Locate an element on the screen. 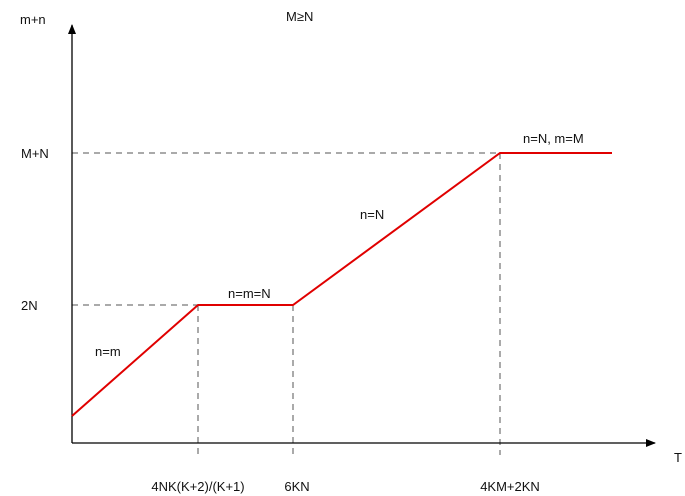  x-tick-label: 4NK(K+2)/(K+1) is located at coordinates (197, 486).